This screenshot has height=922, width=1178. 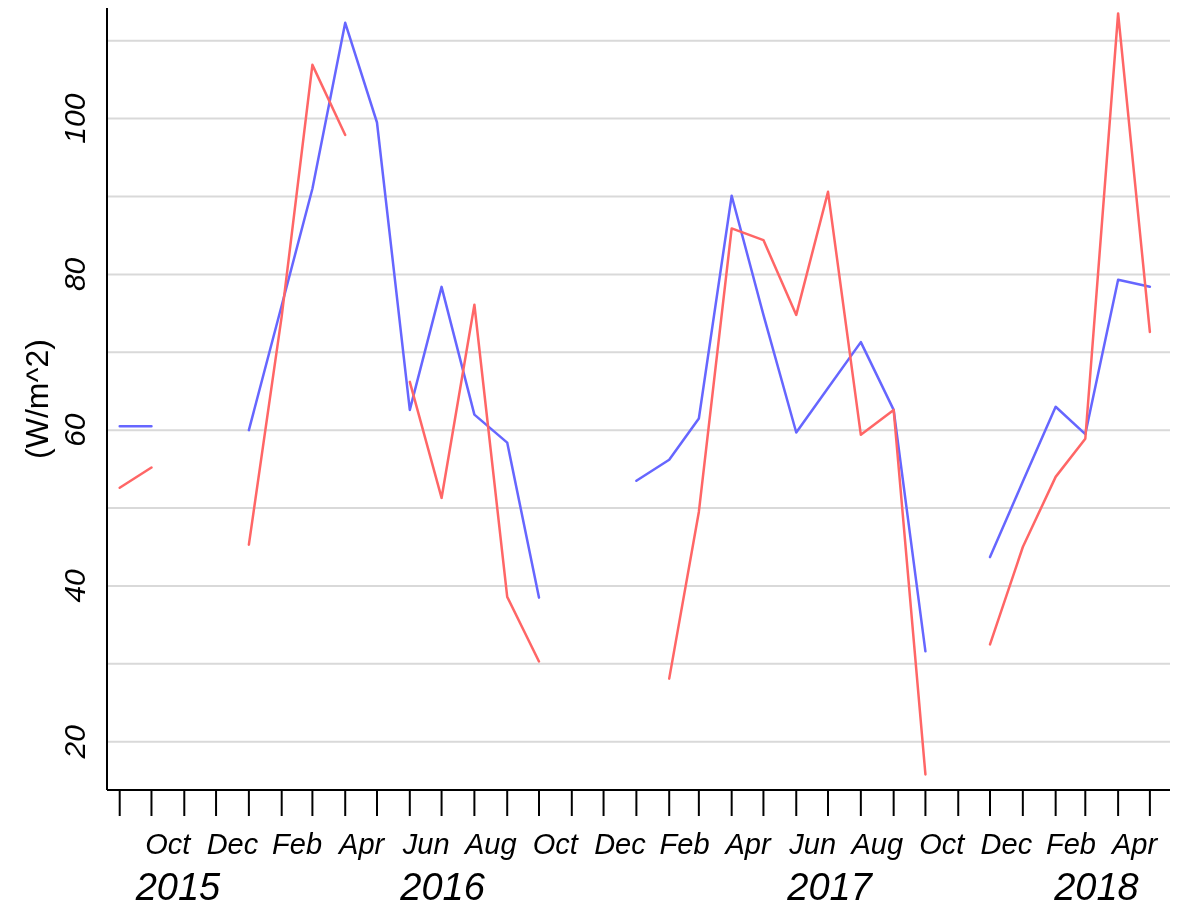 I want to click on y-tick-label: 60, so click(x=74, y=430).